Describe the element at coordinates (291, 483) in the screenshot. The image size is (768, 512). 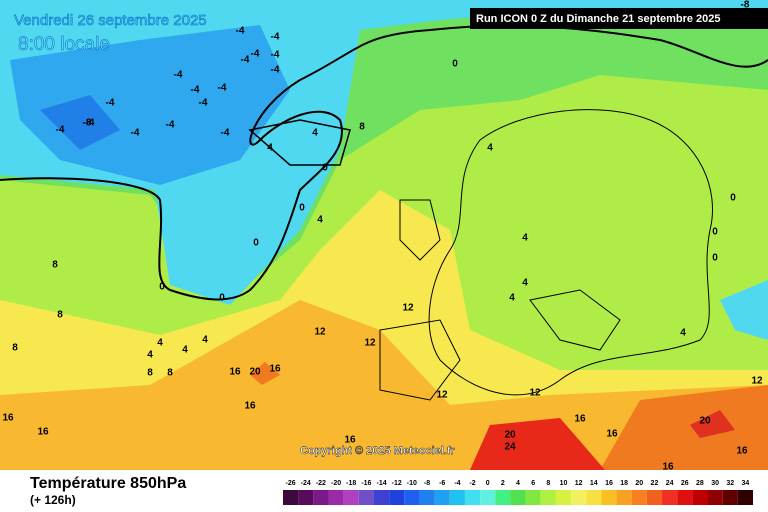
I see `legend-label: -26` at that location.